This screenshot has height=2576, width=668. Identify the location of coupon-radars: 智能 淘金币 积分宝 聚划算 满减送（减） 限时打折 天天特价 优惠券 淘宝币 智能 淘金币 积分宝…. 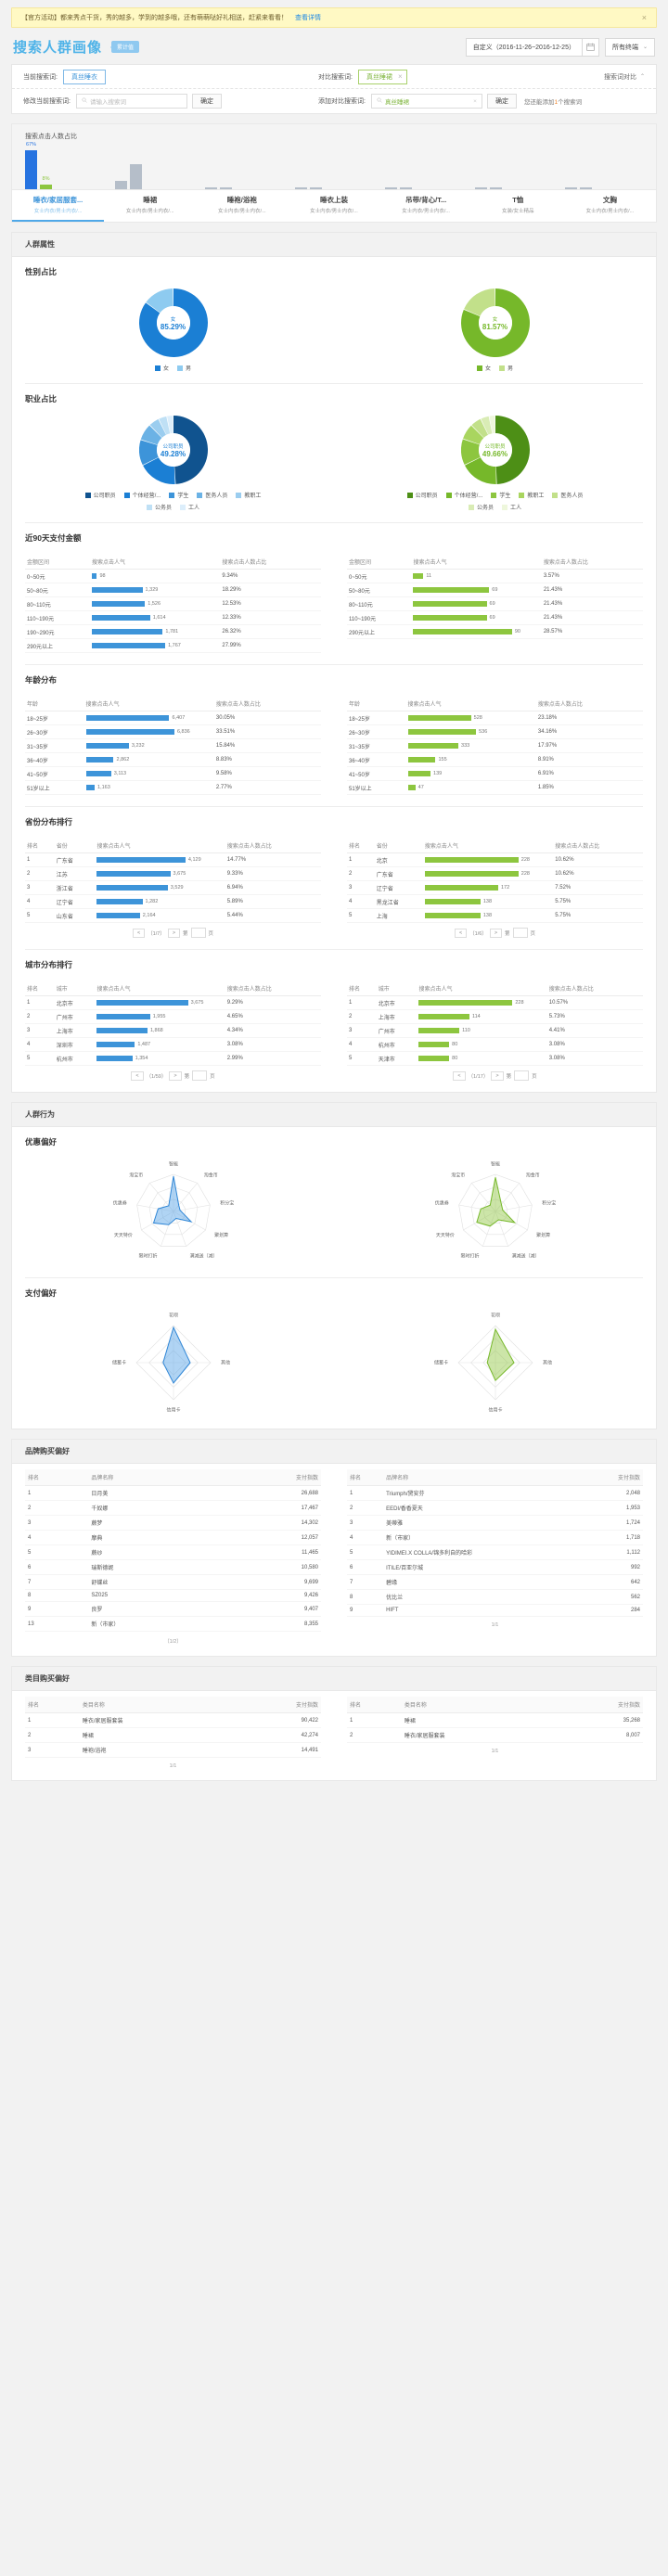
(334, 1212).